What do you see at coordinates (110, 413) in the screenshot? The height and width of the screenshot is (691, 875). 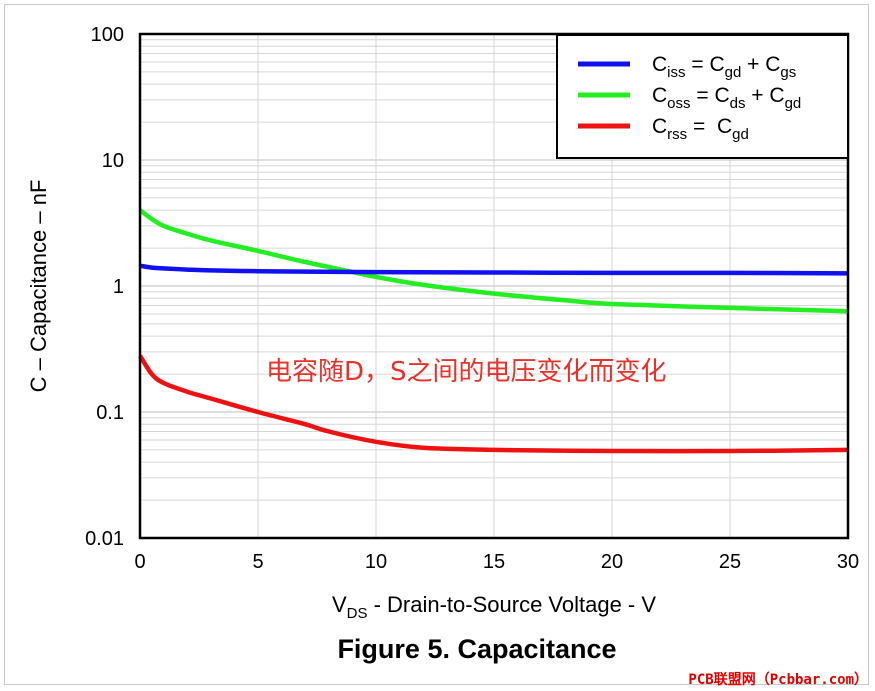 I see `y-tick-label: 0.1` at bounding box center [110, 413].